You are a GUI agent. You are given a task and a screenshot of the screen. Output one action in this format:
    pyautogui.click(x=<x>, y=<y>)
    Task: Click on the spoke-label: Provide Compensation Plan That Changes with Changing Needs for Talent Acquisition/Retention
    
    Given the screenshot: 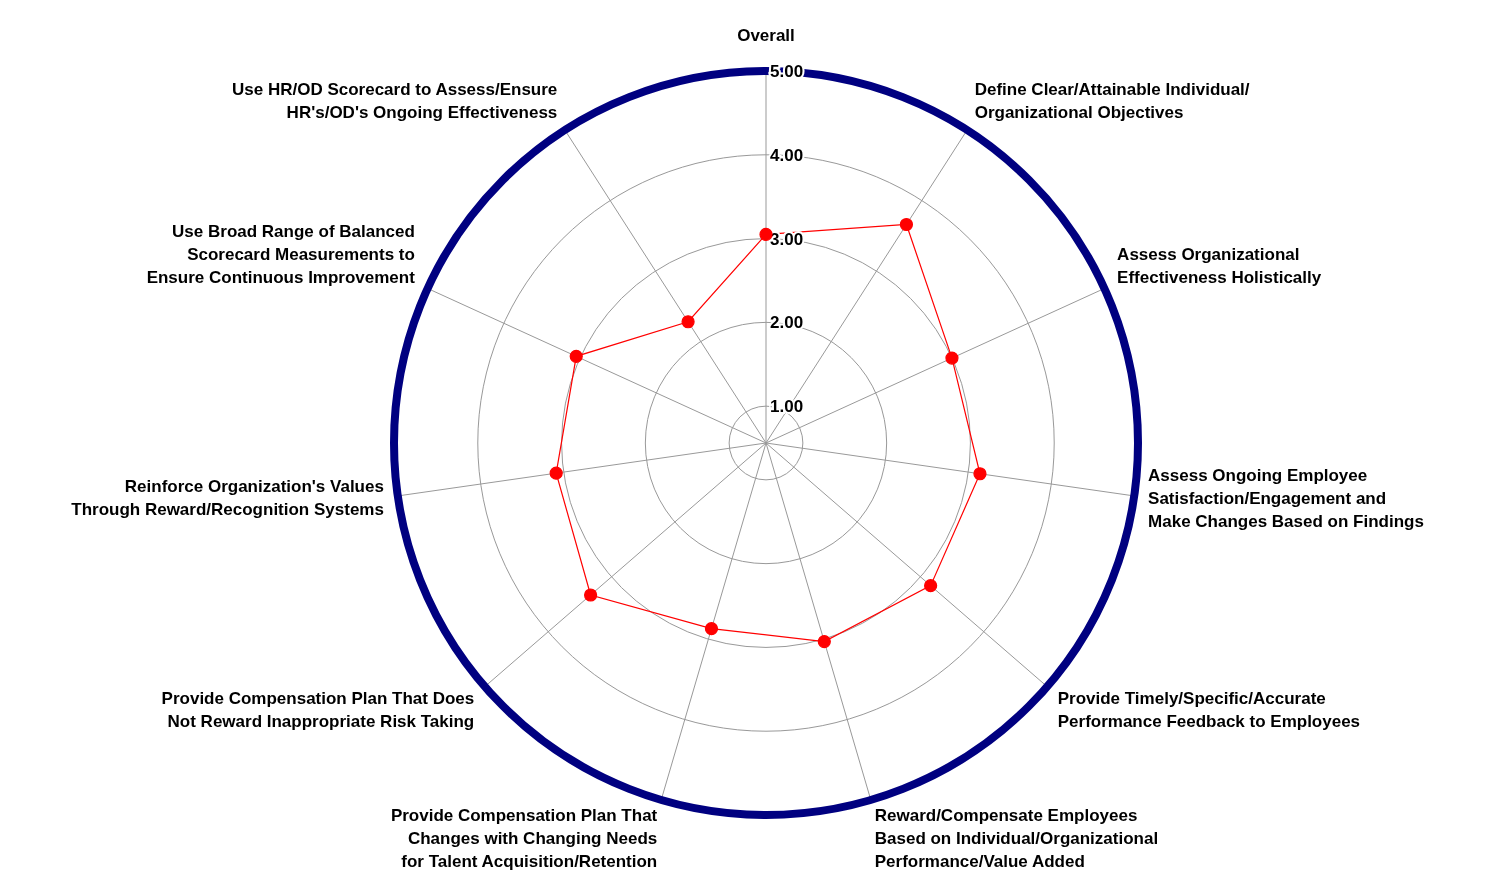 What is the action you would take?
    pyautogui.click(x=524, y=839)
    